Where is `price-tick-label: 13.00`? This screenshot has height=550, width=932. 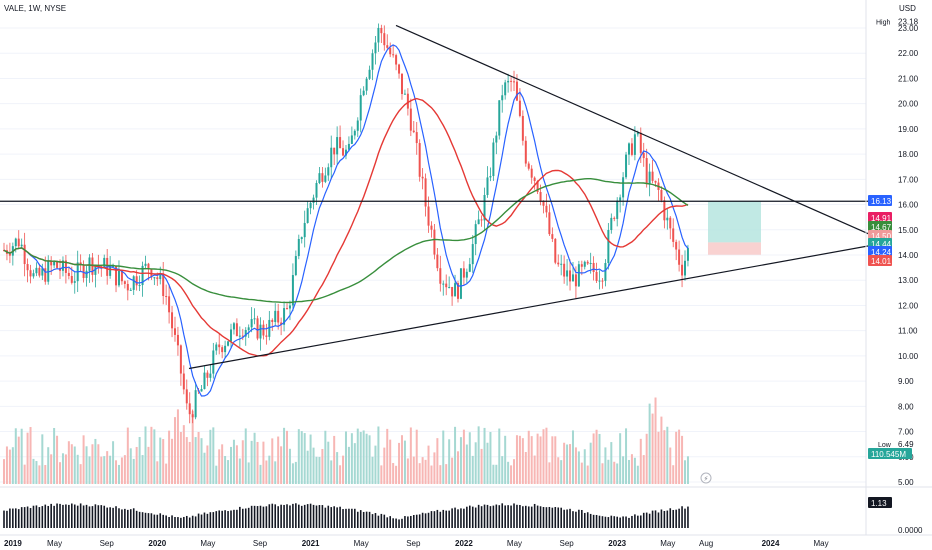 price-tick-label: 13.00 is located at coordinates (908, 280).